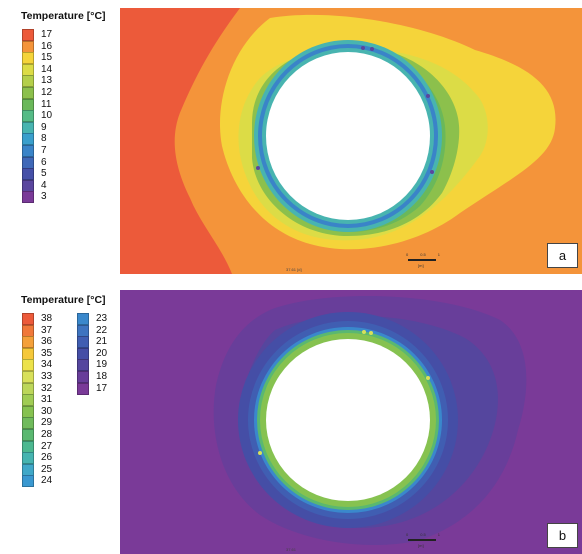  What do you see at coordinates (562, 535) in the screenshot?
I see `panel-label-b: b` at bounding box center [562, 535].